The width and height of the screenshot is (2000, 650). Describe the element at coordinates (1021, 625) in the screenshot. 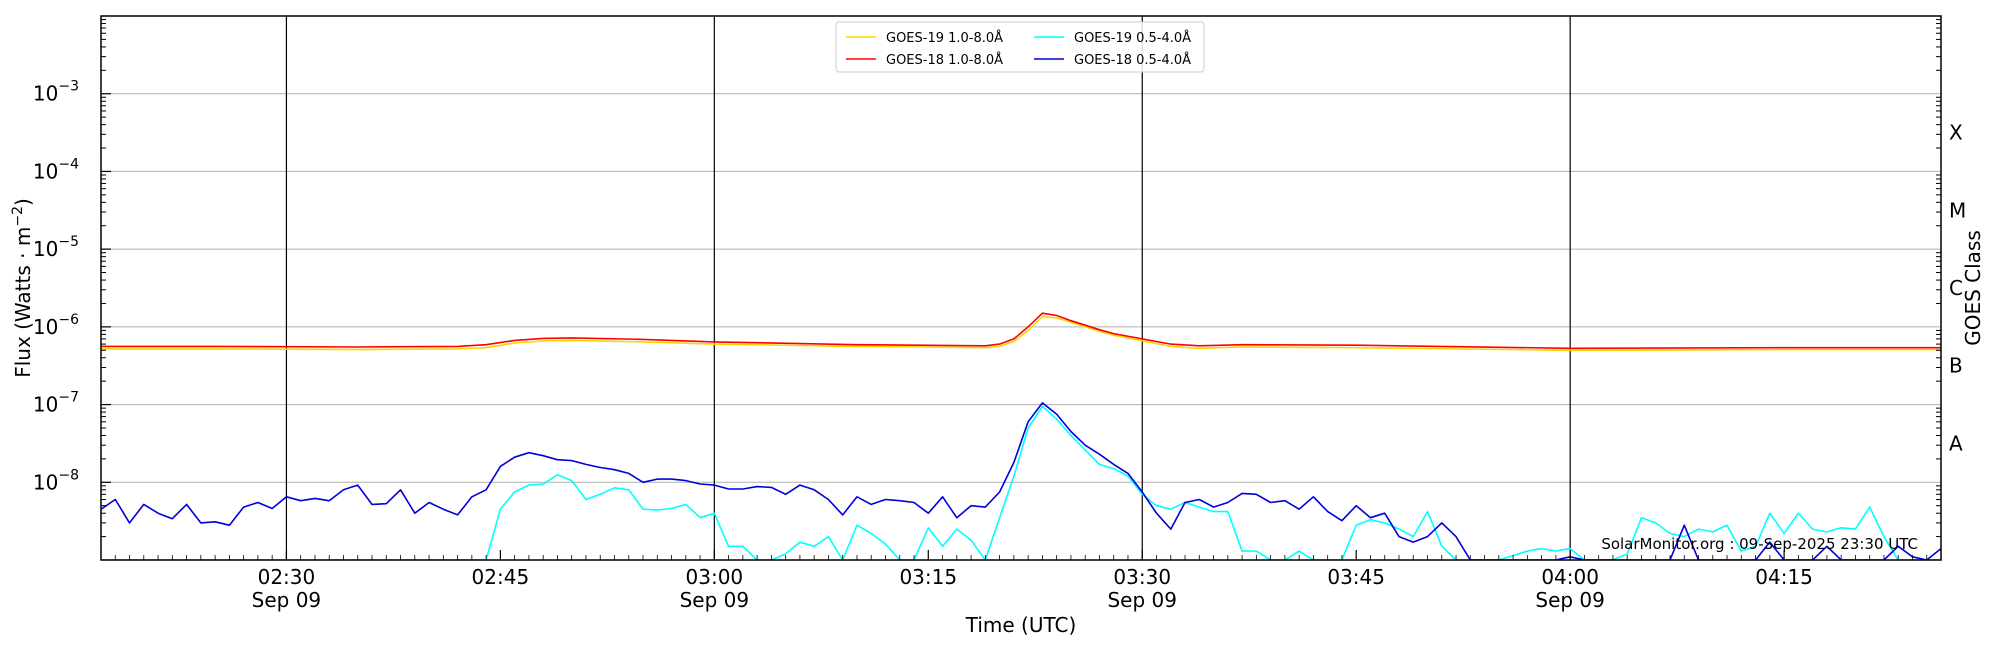

I see `x-axis-label: Time (UTC)` at that location.